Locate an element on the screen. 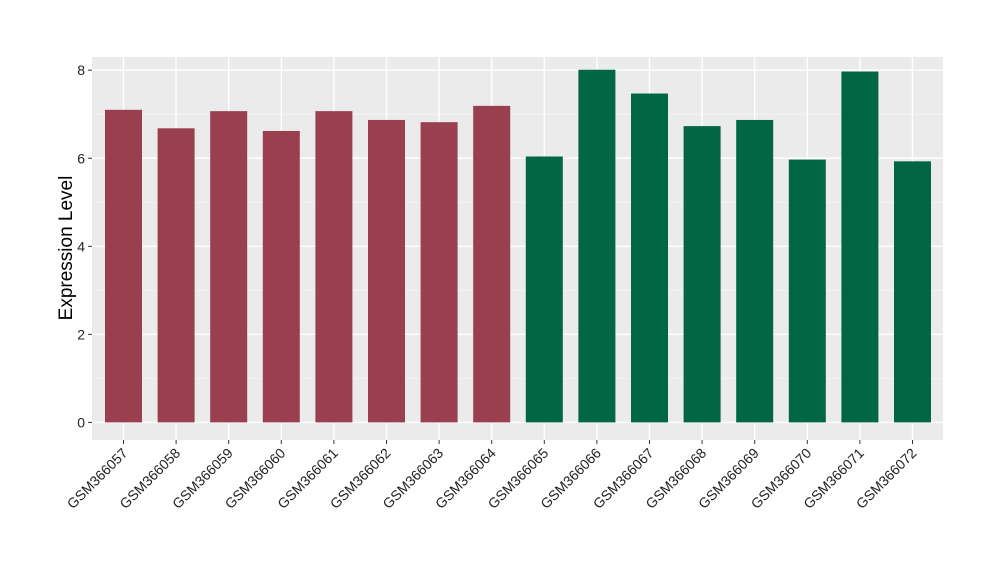  bar-GSM366072 is located at coordinates (912, 292).